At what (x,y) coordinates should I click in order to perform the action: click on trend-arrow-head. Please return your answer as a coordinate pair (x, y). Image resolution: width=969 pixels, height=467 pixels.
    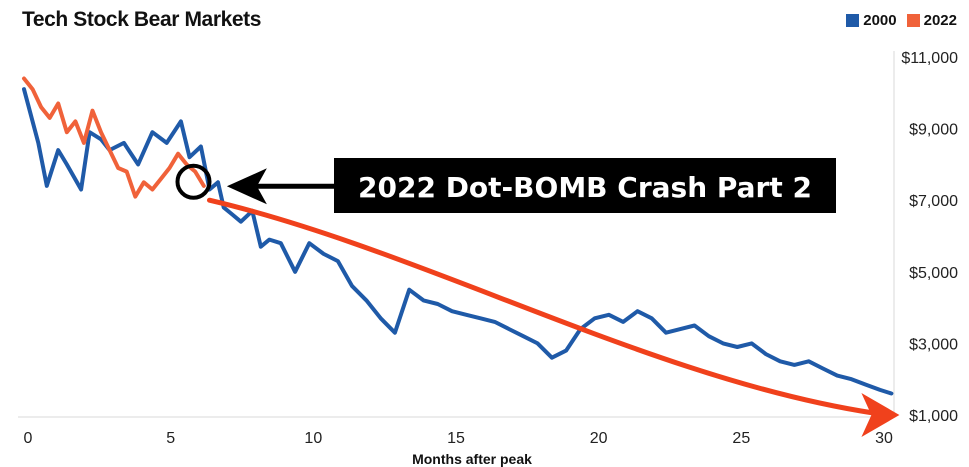
    Looking at the image, I should click on (880, 415).